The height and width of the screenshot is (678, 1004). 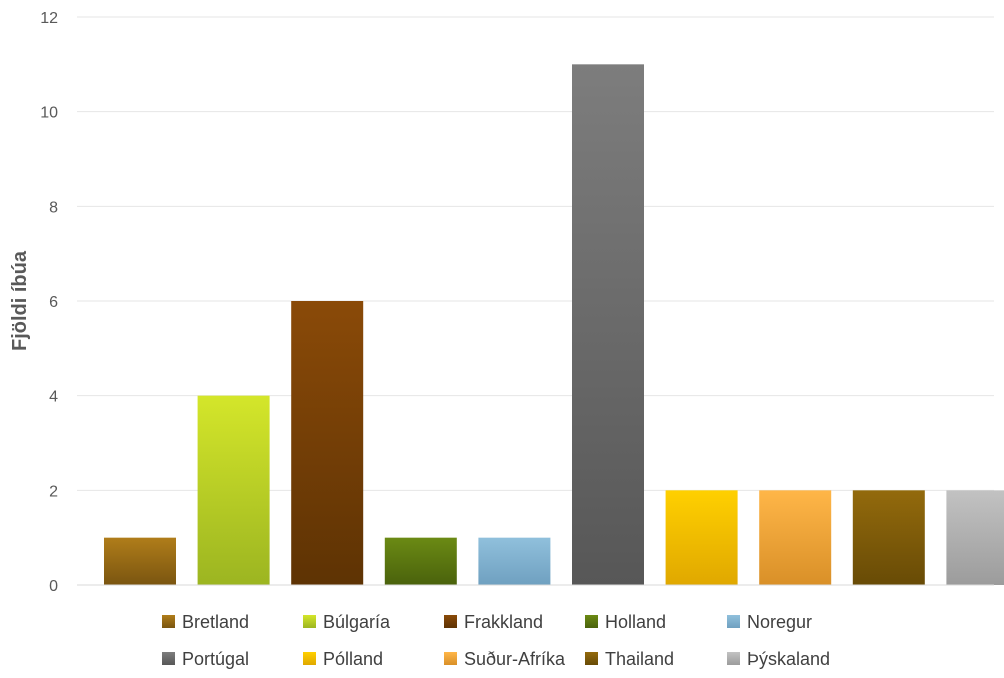 What do you see at coordinates (639, 659) in the screenshot?
I see `legend-label: Thailand` at bounding box center [639, 659].